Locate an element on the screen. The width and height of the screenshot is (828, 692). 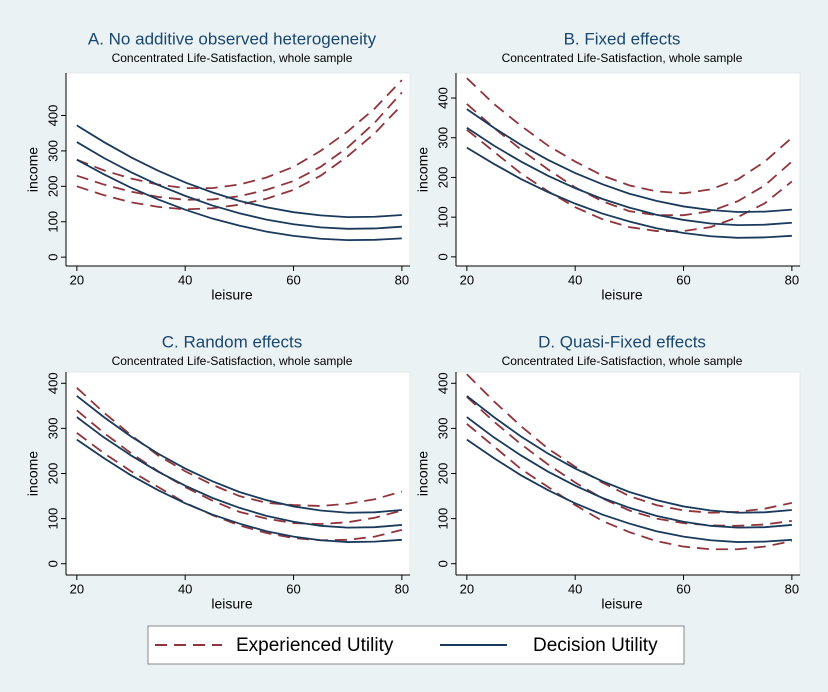
panel-title: C. Random effects is located at coordinates (232, 341).